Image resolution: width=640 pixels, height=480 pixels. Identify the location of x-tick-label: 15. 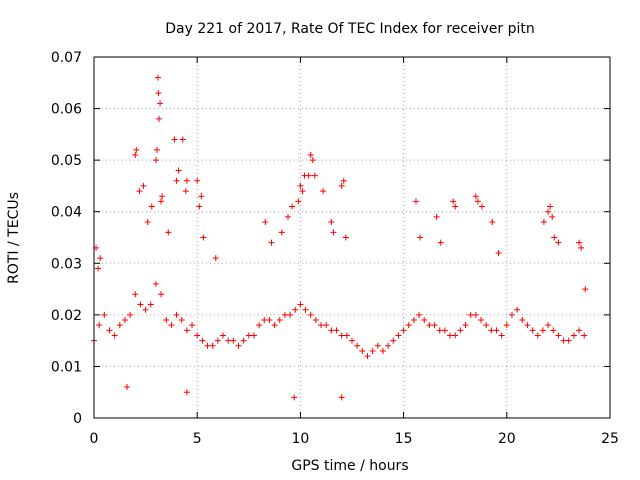
(404, 439).